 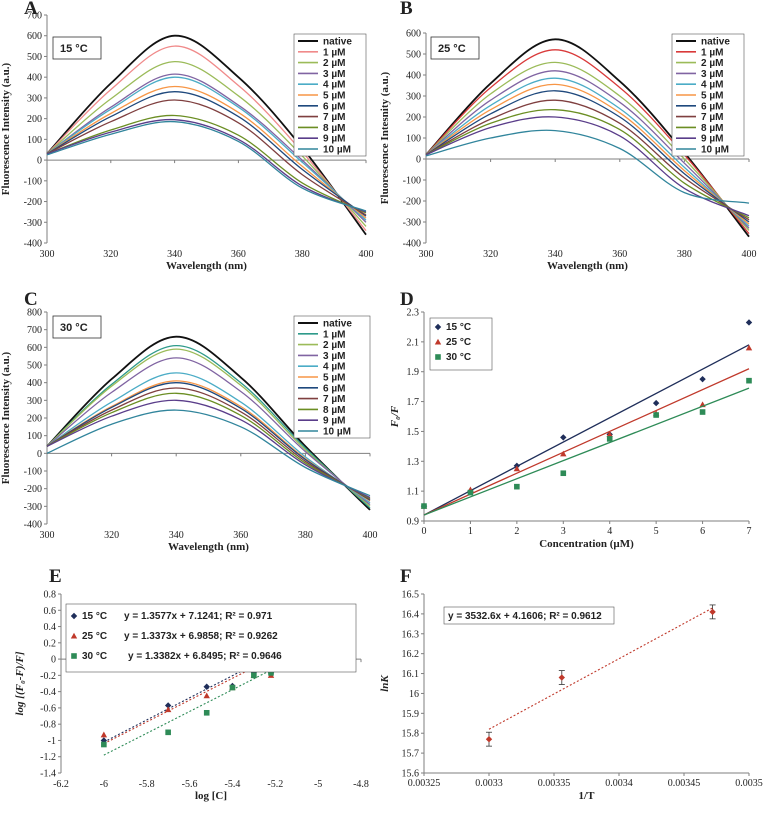 I want to click on legend-label: 5 µM, so click(x=712, y=96).